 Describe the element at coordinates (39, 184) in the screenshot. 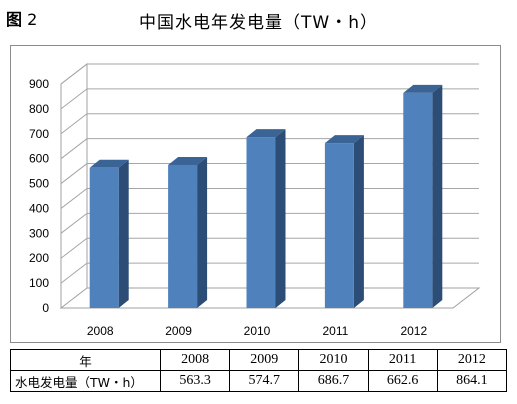

I see `y-tick-label: 500` at that location.